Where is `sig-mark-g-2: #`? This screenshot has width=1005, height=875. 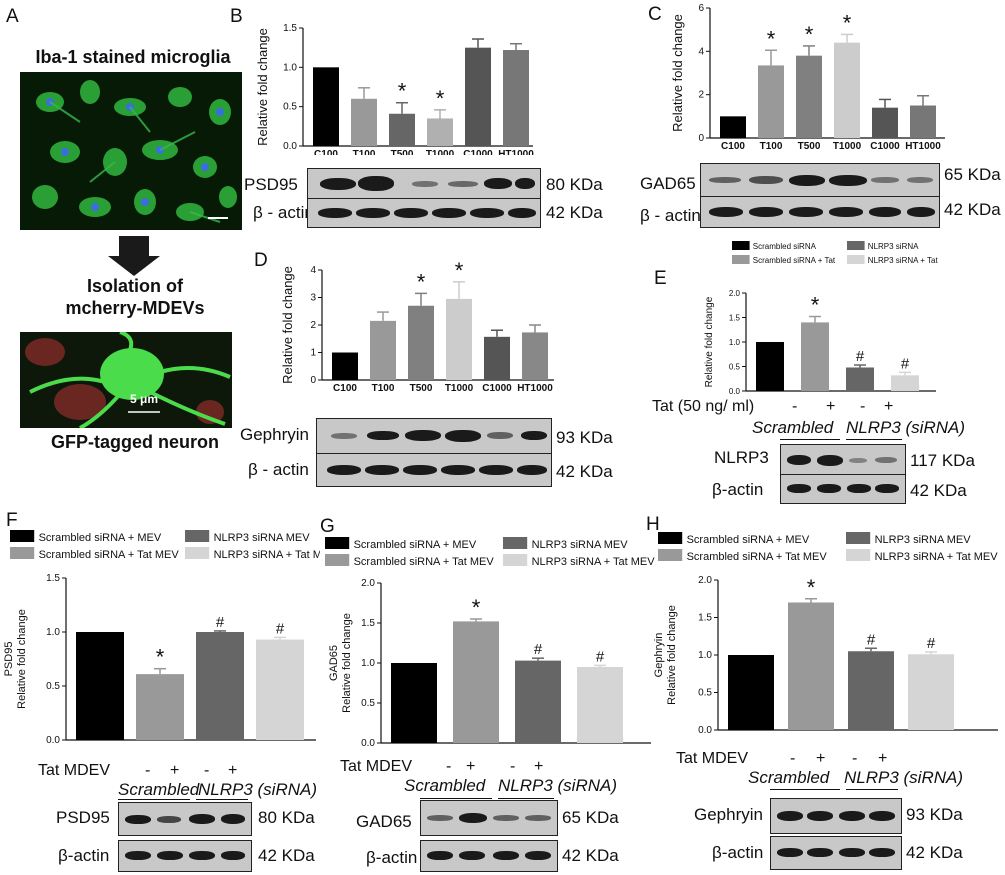 sig-mark-g-2: # is located at coordinates (538, 649).